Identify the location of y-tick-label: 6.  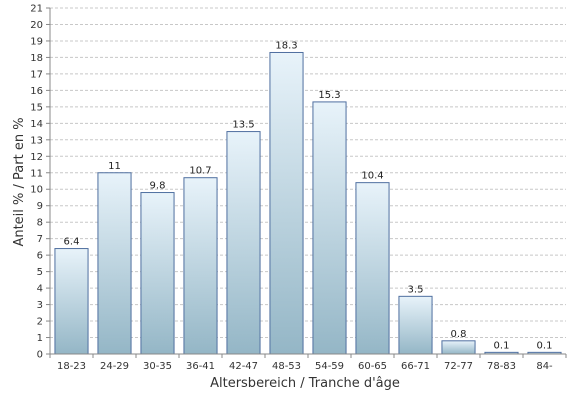
(40, 256).